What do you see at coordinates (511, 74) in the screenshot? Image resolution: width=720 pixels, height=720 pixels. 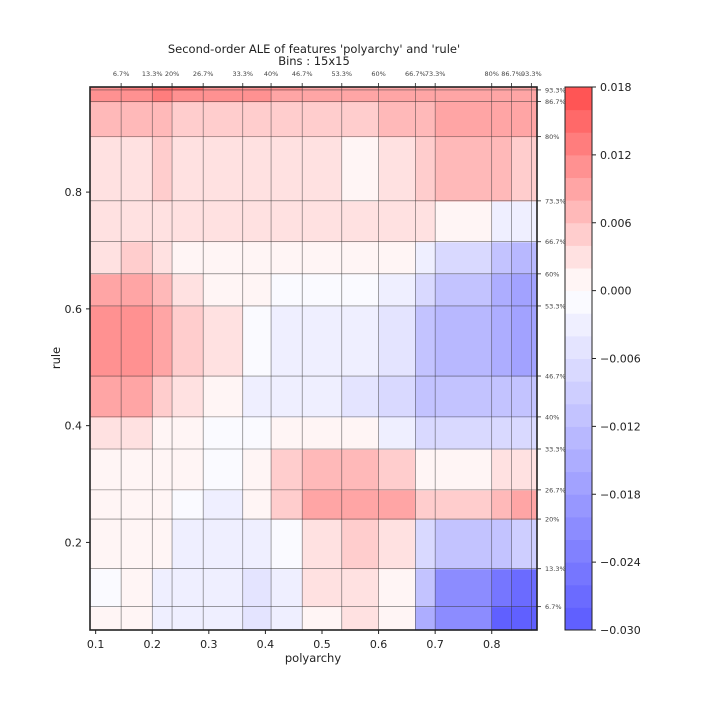 I see `x-quantile-label: 86.7%` at bounding box center [511, 74].